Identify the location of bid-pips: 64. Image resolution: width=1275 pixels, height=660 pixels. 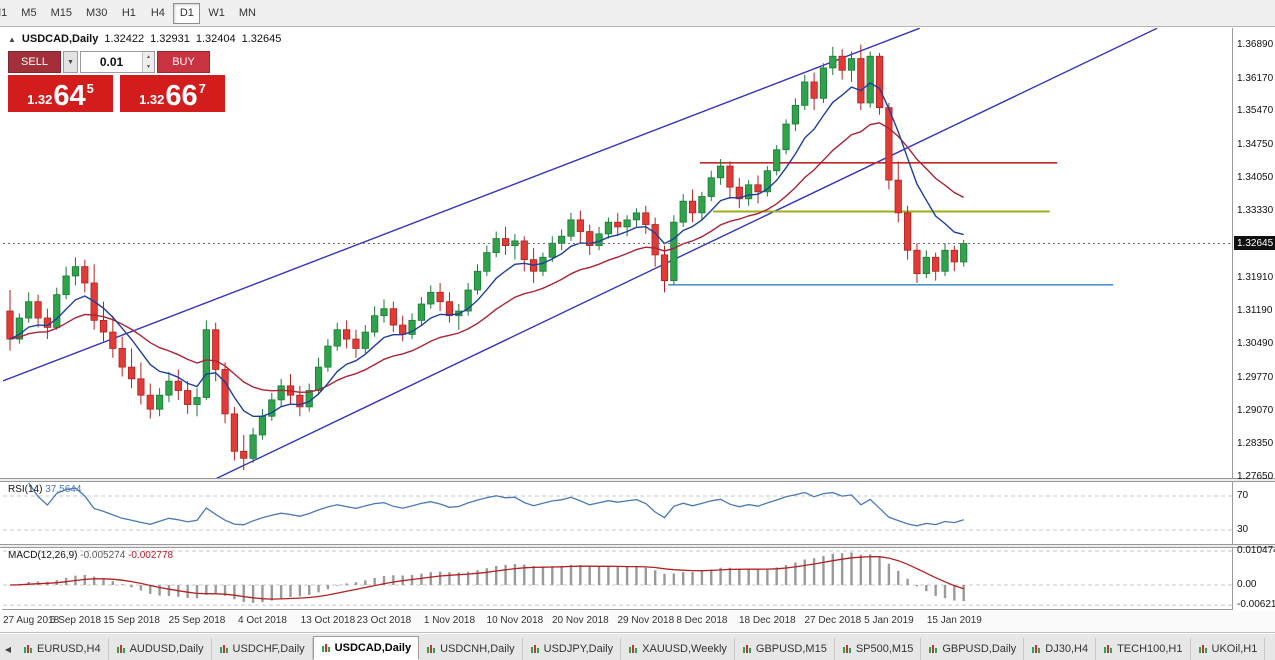
(69, 95).